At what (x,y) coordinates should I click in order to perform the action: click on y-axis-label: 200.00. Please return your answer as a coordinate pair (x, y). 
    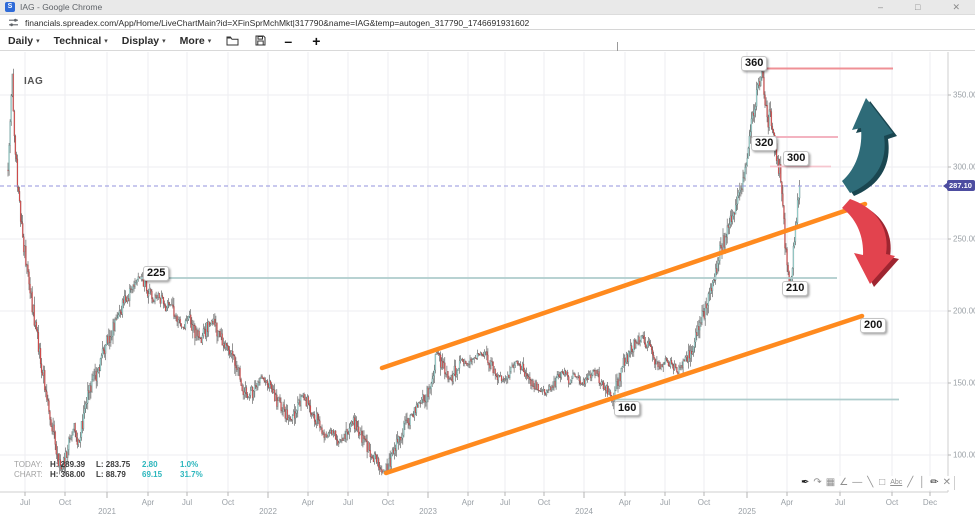
    Looking at the image, I should click on (964, 311).